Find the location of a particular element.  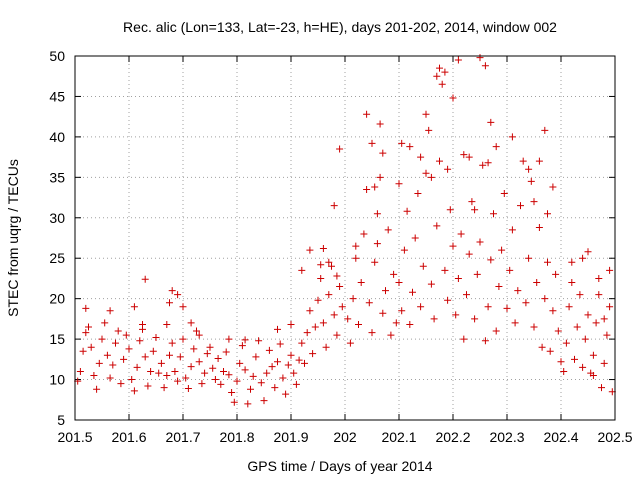

y-tick-label: 20 is located at coordinates (57, 299).